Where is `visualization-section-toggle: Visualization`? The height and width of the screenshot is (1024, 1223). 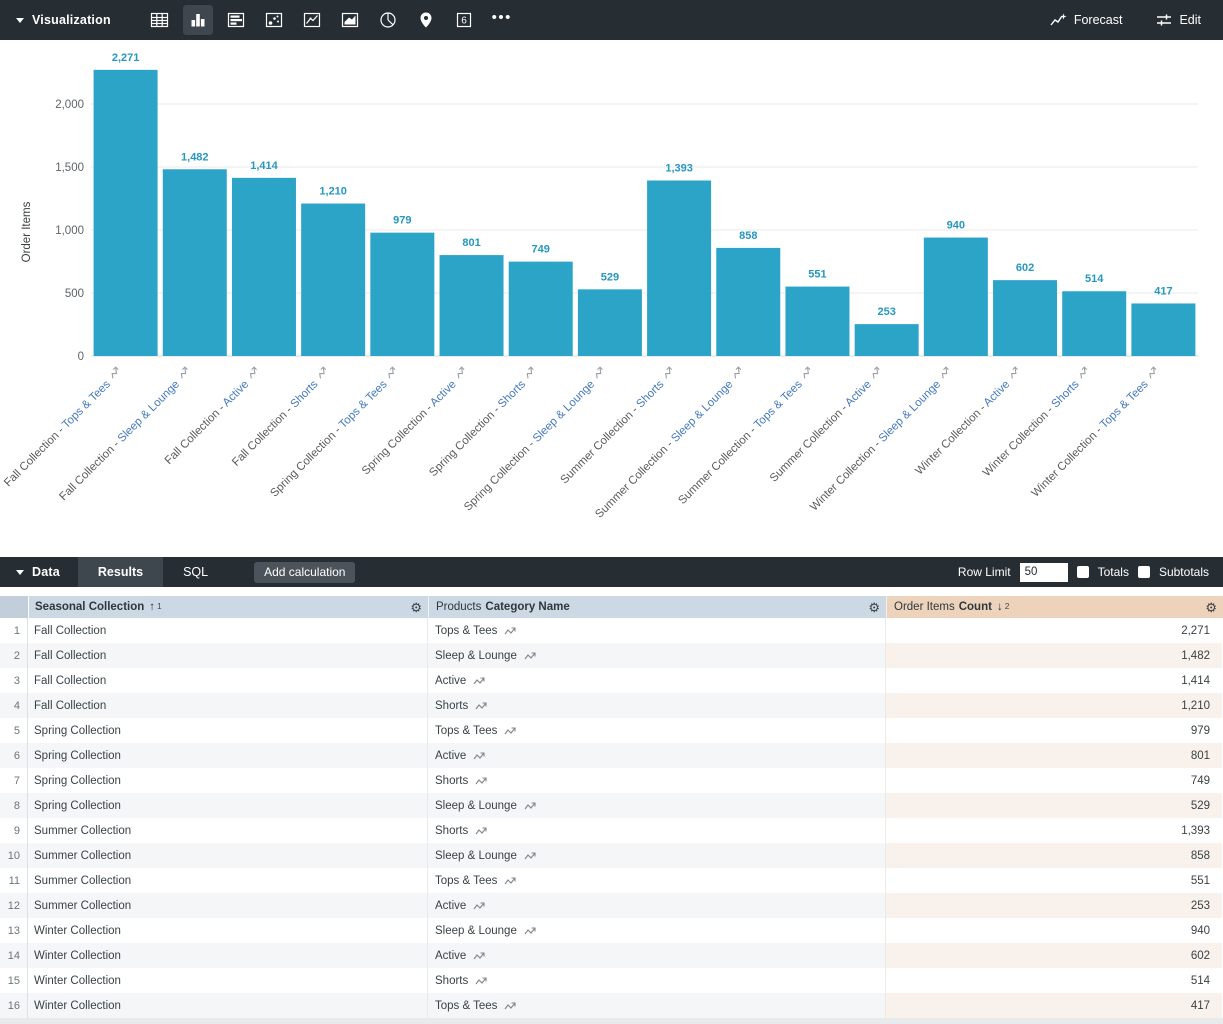 visualization-section-toggle: Visualization is located at coordinates (55, 20).